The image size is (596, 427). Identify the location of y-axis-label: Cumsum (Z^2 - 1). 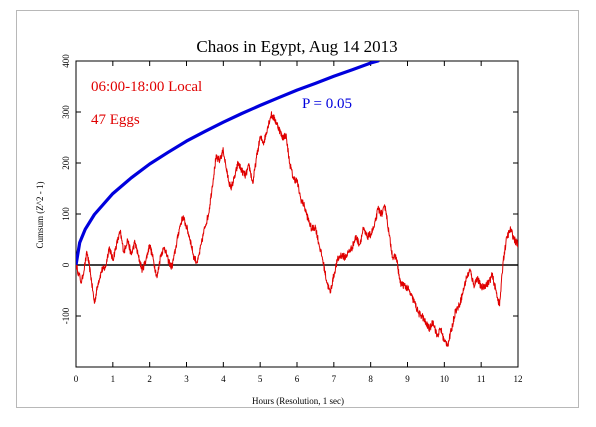
(40, 215).